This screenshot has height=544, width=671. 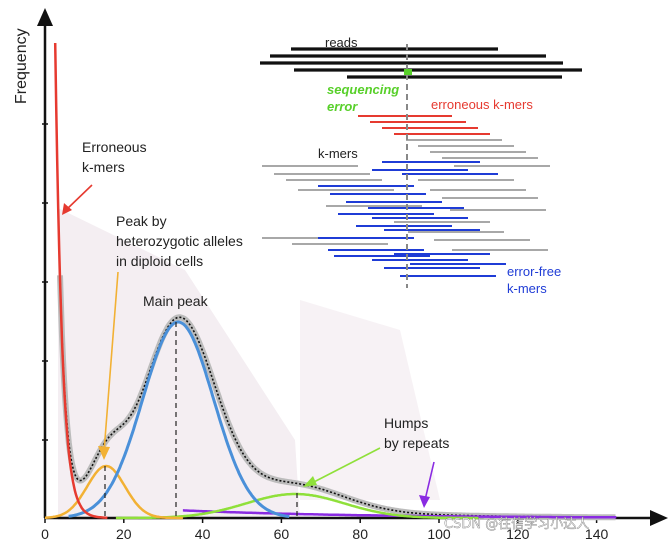 What do you see at coordinates (360, 534) in the screenshot?
I see `x-tick-label: 80` at bounding box center [360, 534].